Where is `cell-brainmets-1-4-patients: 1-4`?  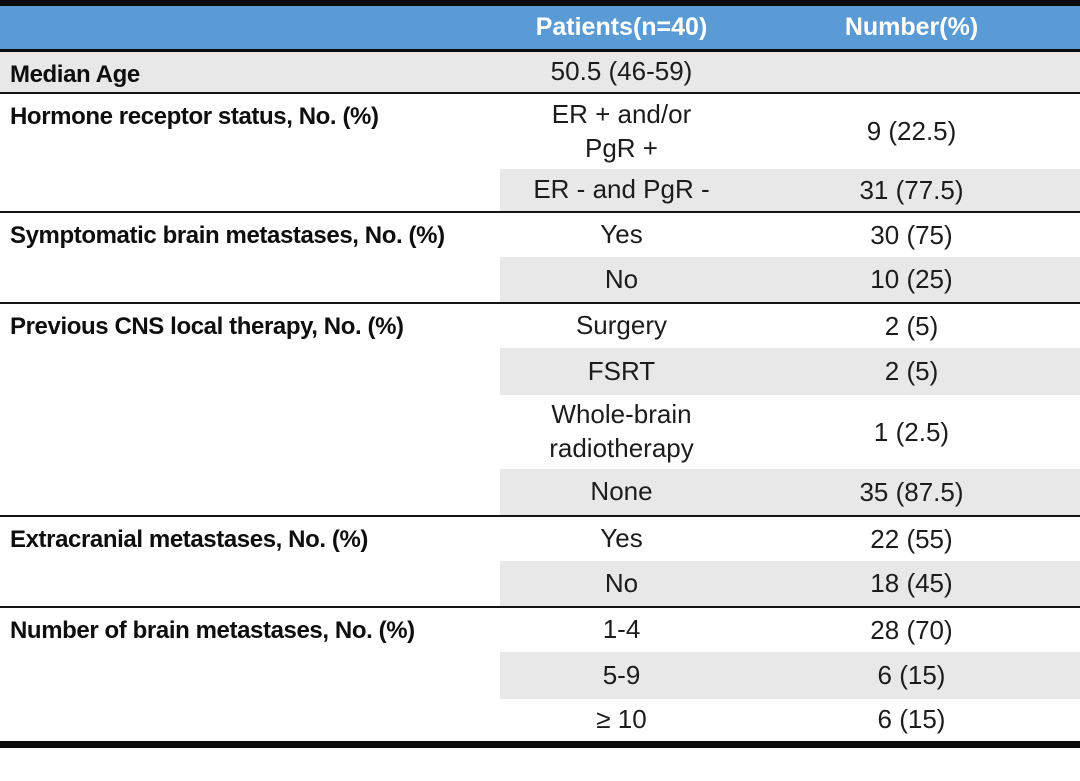 cell-brainmets-1-4-patients: 1-4 is located at coordinates (621, 629).